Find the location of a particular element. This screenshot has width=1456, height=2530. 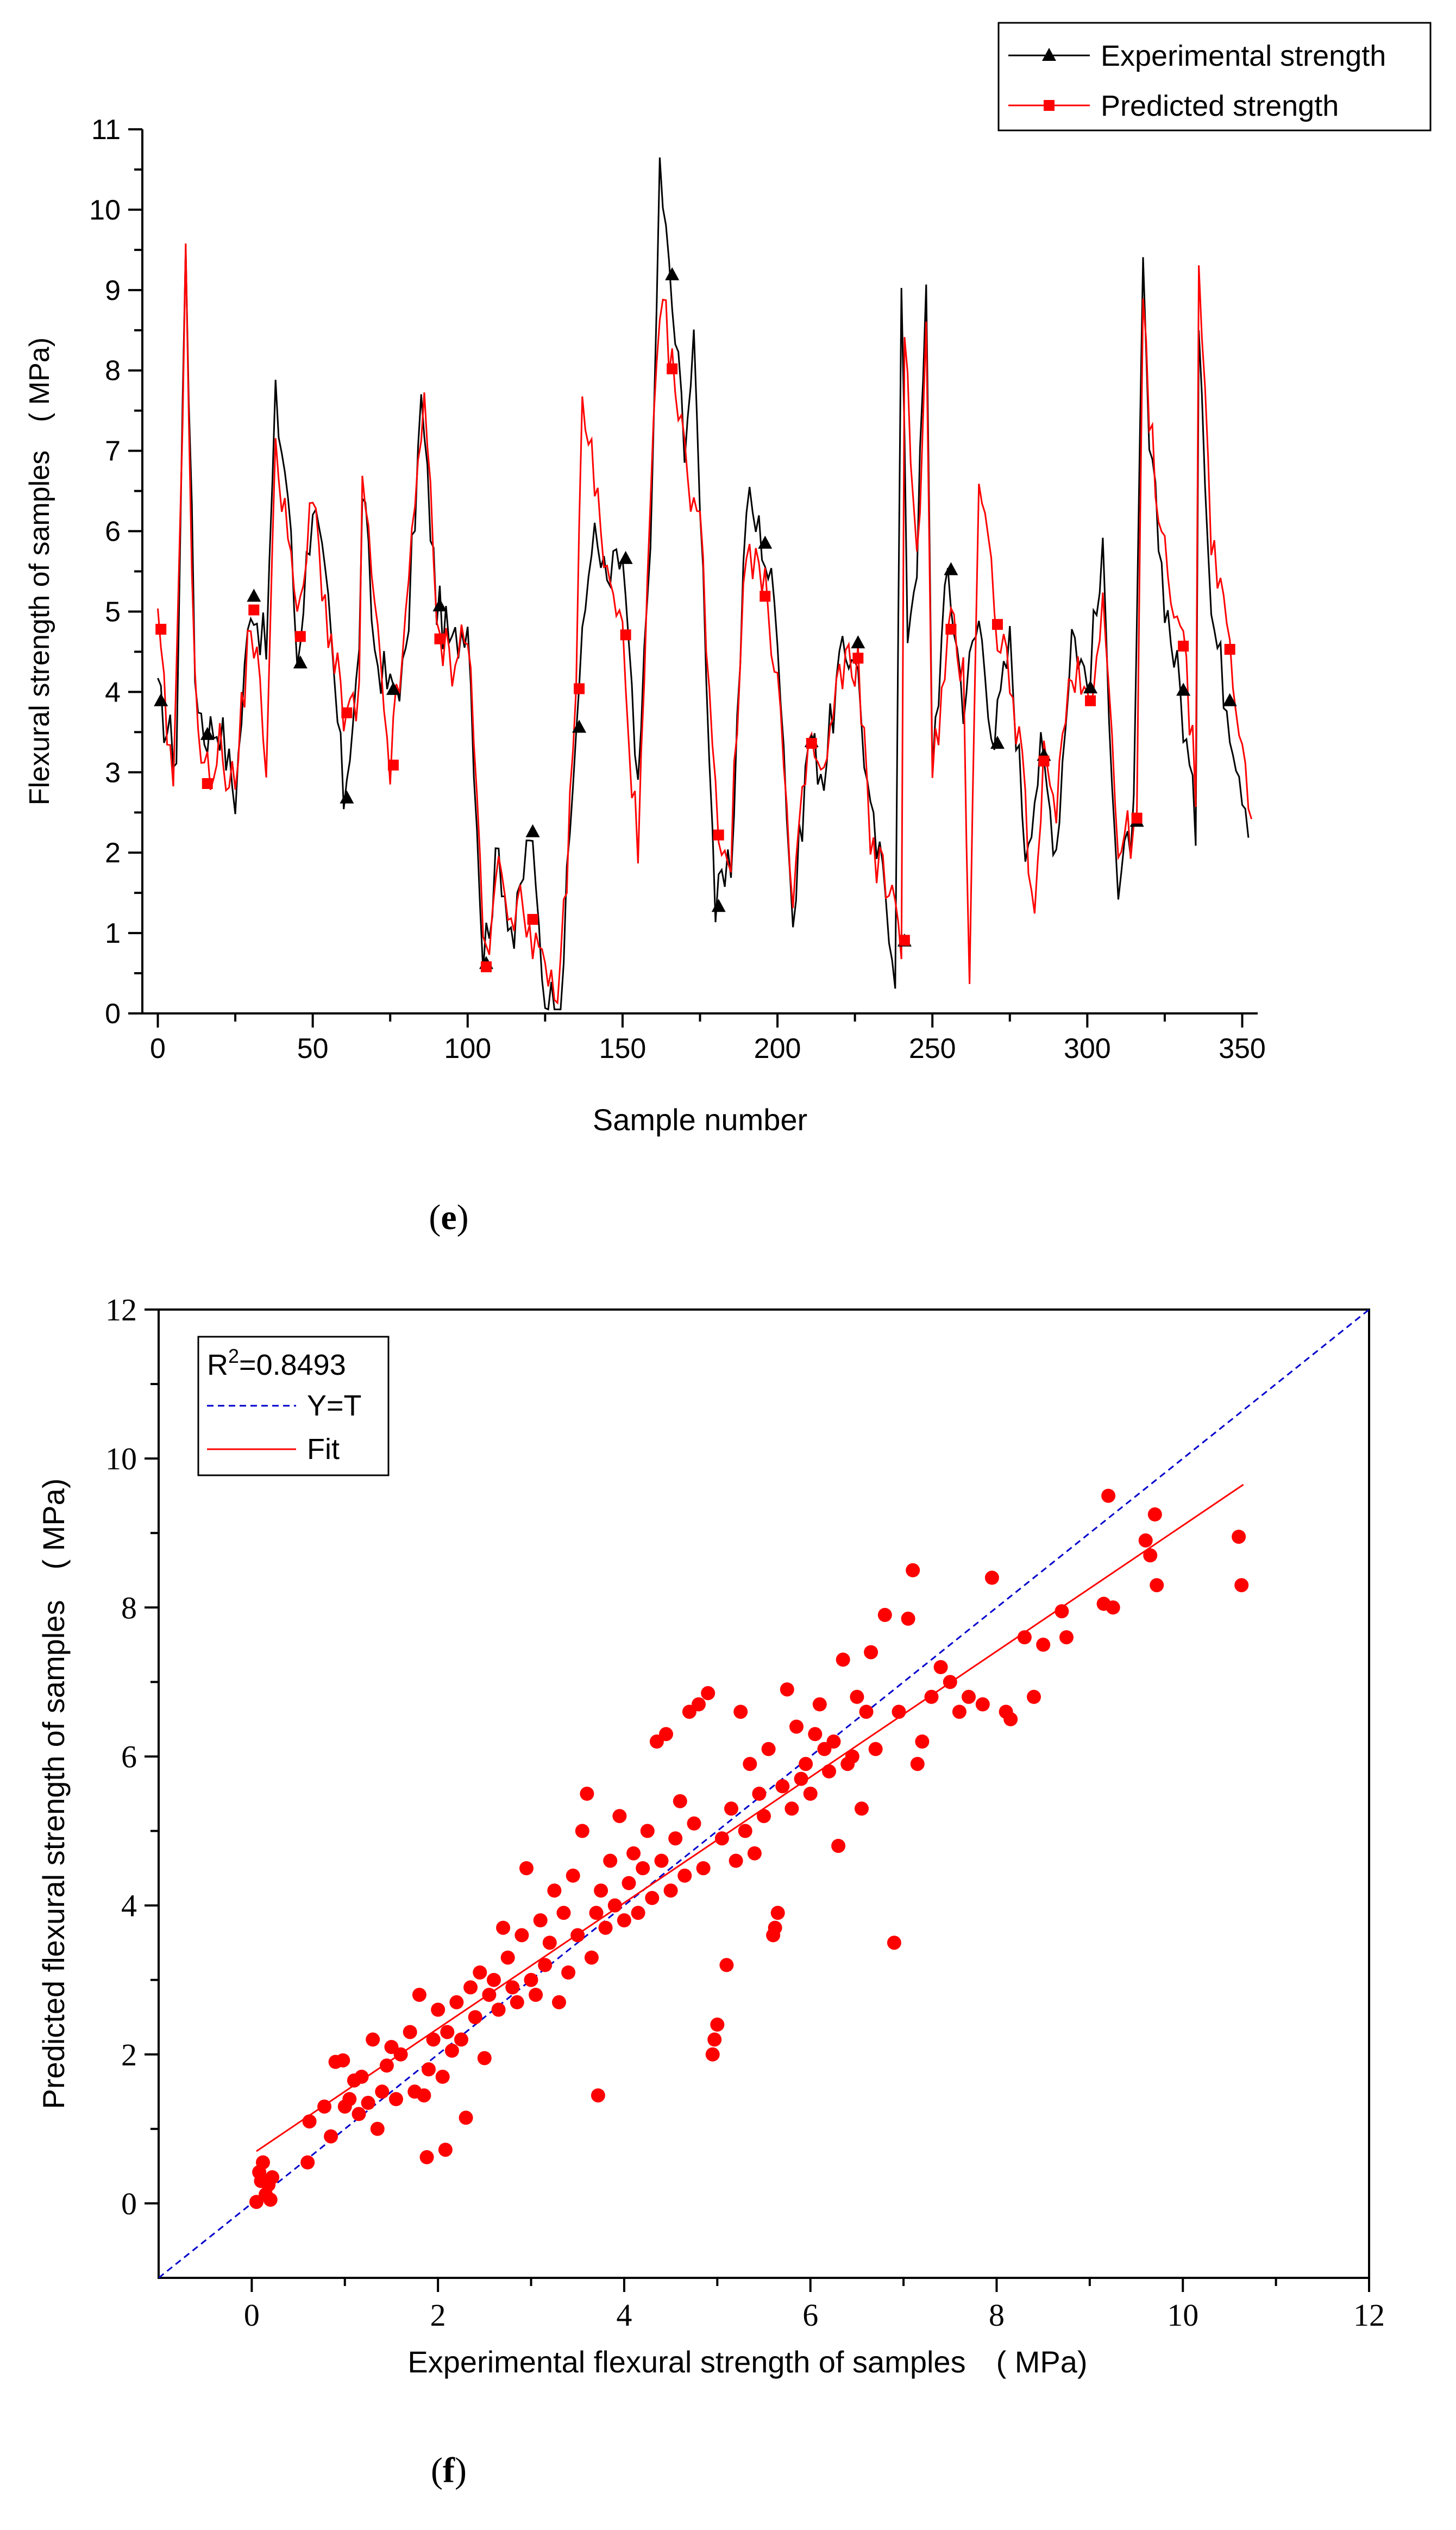

x-tick-label: 250 is located at coordinates (932, 1048).